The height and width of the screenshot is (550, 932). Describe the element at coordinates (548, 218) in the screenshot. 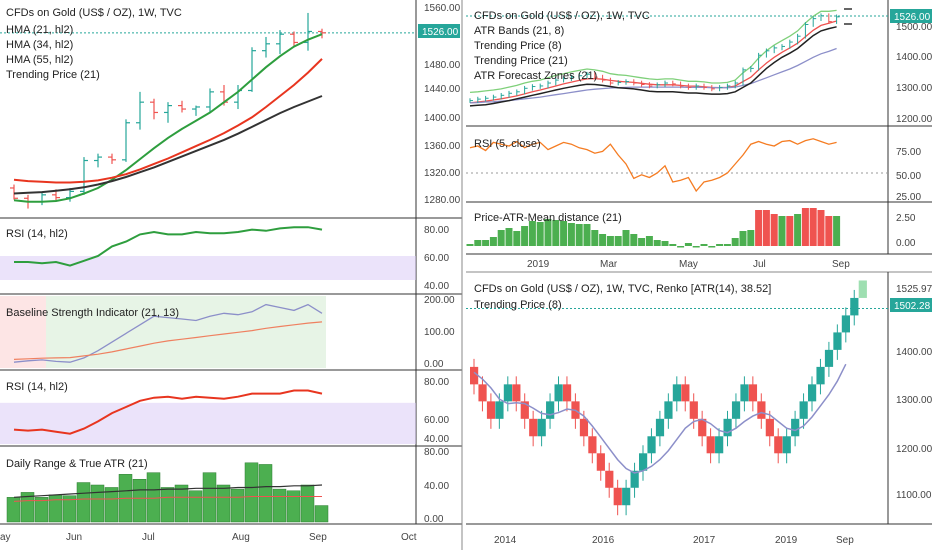

I see `pane-label: Price-ATR-Mean distance (21)` at that location.